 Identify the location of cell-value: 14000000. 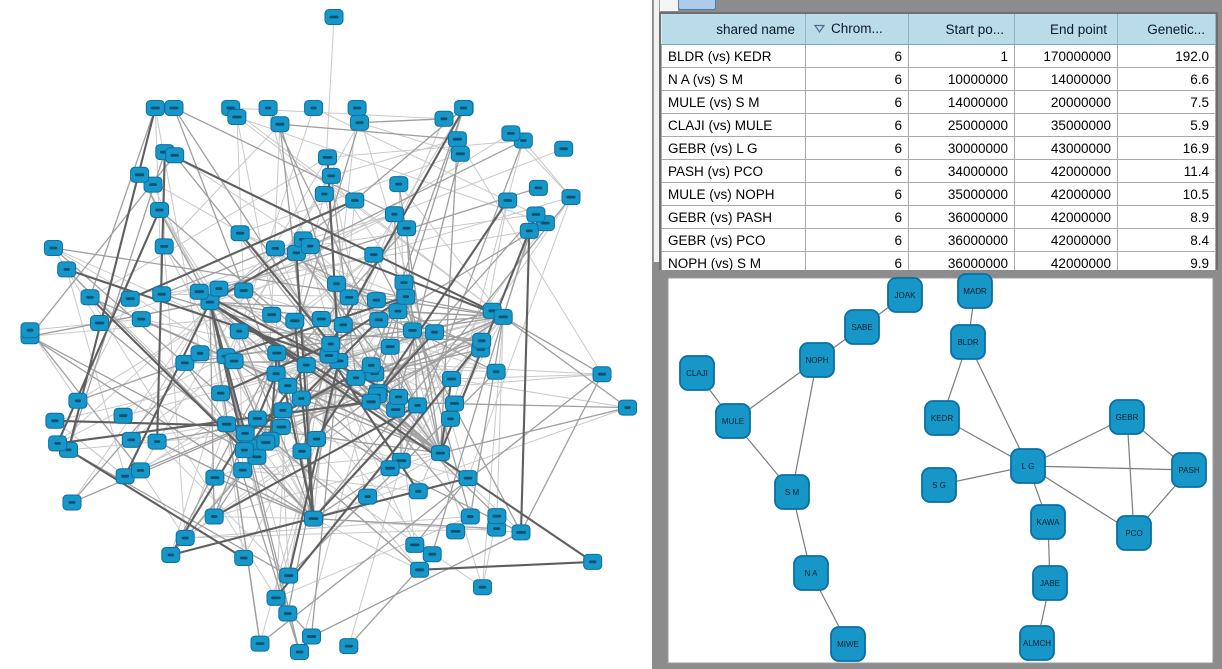
(1066, 79).